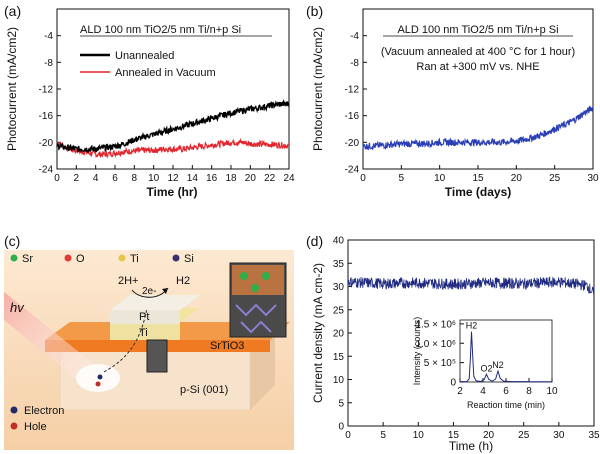 The height and width of the screenshot is (454, 600). I want to click on chart-b-xtick-label-6: 30, so click(593, 178).